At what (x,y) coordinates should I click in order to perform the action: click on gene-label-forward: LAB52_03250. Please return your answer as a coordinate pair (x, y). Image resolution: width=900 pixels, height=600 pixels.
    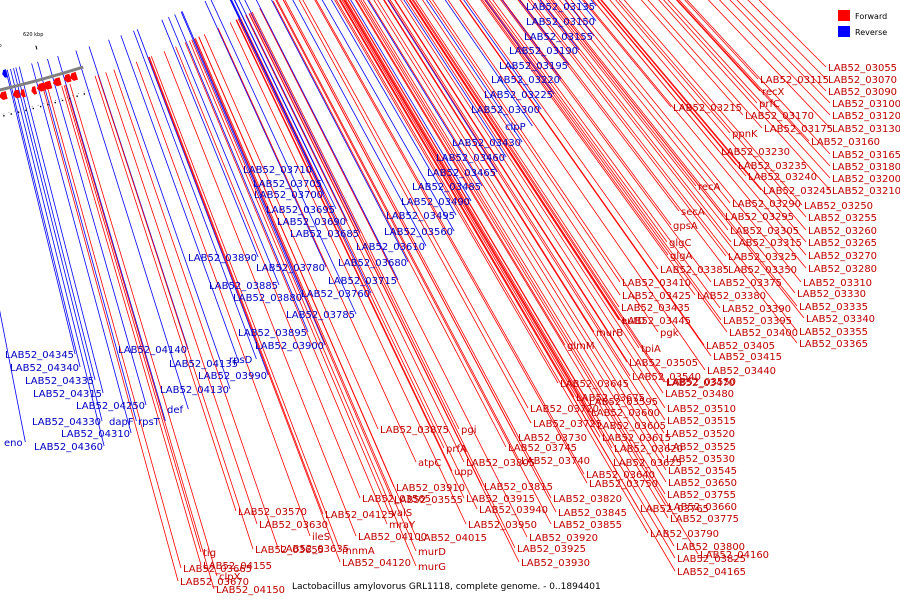
    Looking at the image, I should click on (838, 206).